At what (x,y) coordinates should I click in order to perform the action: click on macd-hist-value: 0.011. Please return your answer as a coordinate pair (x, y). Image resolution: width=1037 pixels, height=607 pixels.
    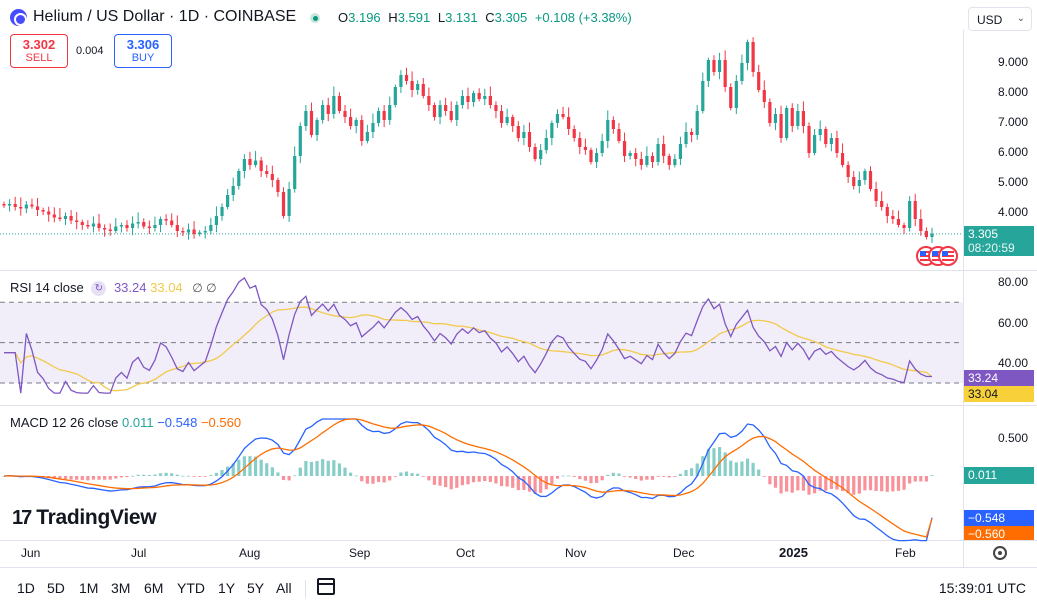
    Looking at the image, I should click on (138, 422).